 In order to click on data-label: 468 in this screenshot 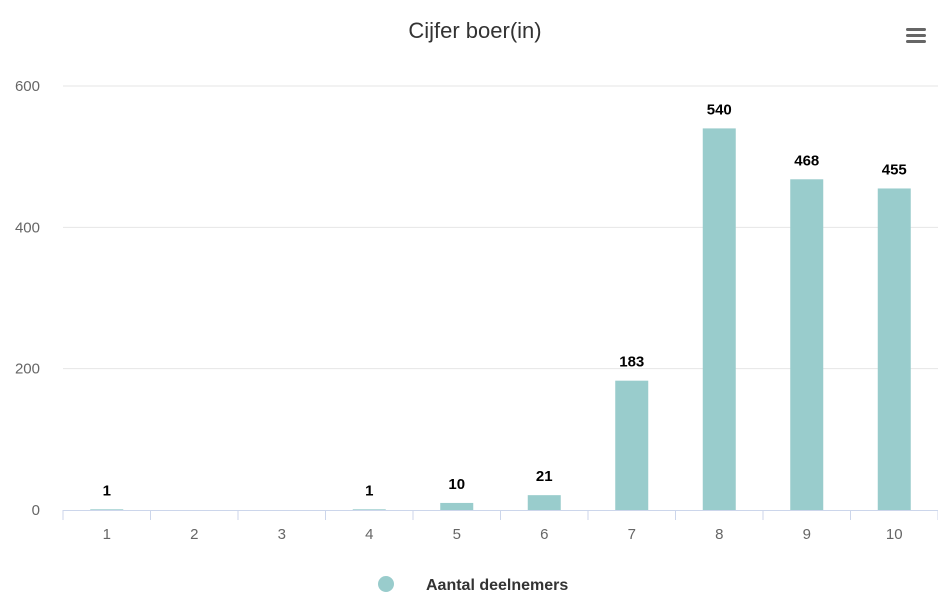, I will do `click(806, 160)`.